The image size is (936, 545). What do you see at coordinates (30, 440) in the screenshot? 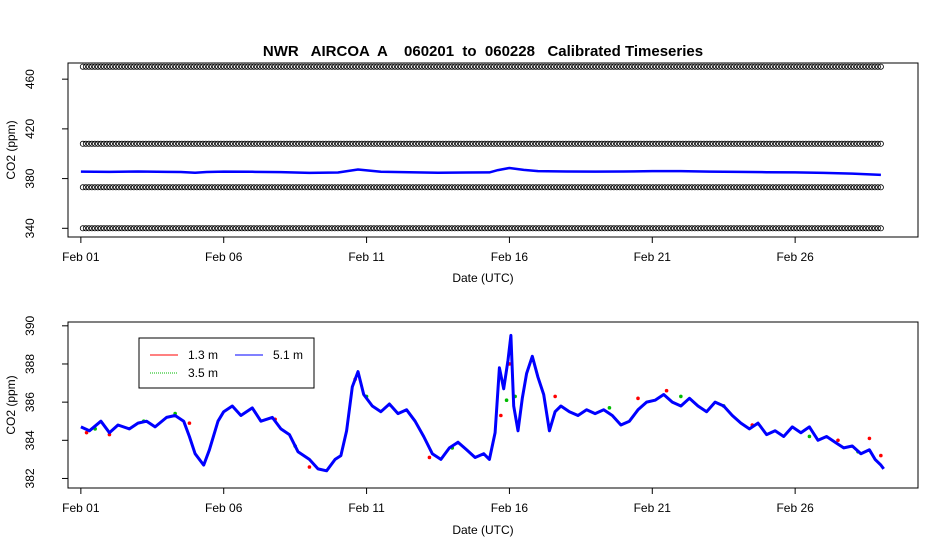
I see `y-tick-label: 384` at bounding box center [30, 440].